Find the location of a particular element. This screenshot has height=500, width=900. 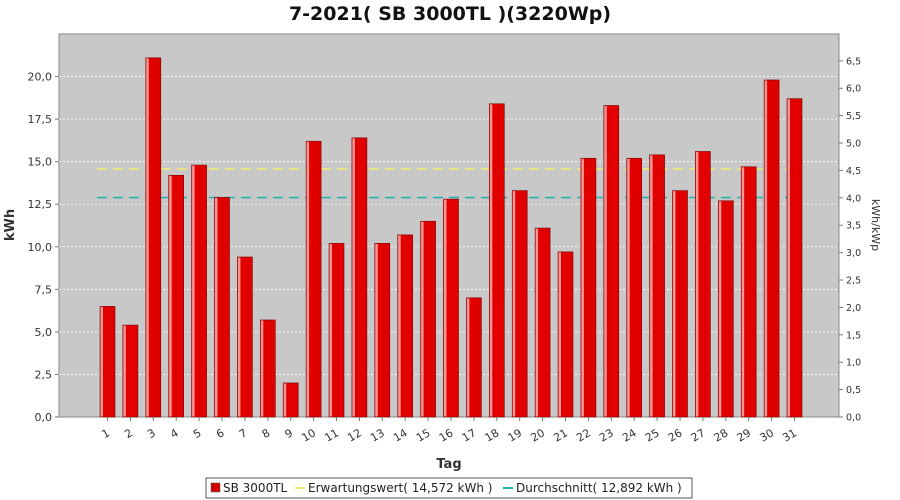

x-tick-label: 7 is located at coordinates (243, 433).